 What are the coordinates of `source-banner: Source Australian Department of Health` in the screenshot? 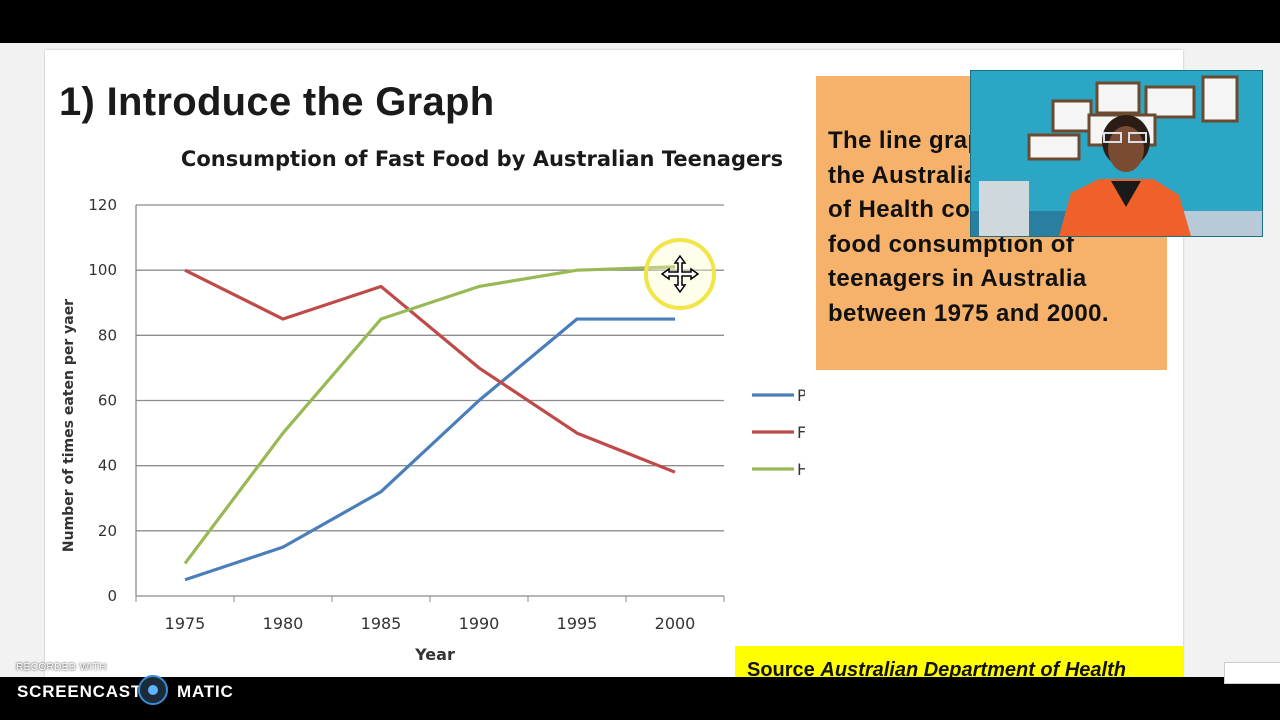 It's located at (959, 661).